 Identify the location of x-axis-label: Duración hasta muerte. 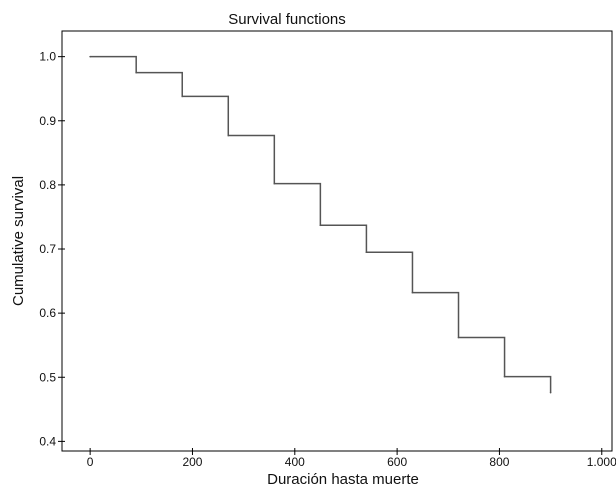
(343, 479).